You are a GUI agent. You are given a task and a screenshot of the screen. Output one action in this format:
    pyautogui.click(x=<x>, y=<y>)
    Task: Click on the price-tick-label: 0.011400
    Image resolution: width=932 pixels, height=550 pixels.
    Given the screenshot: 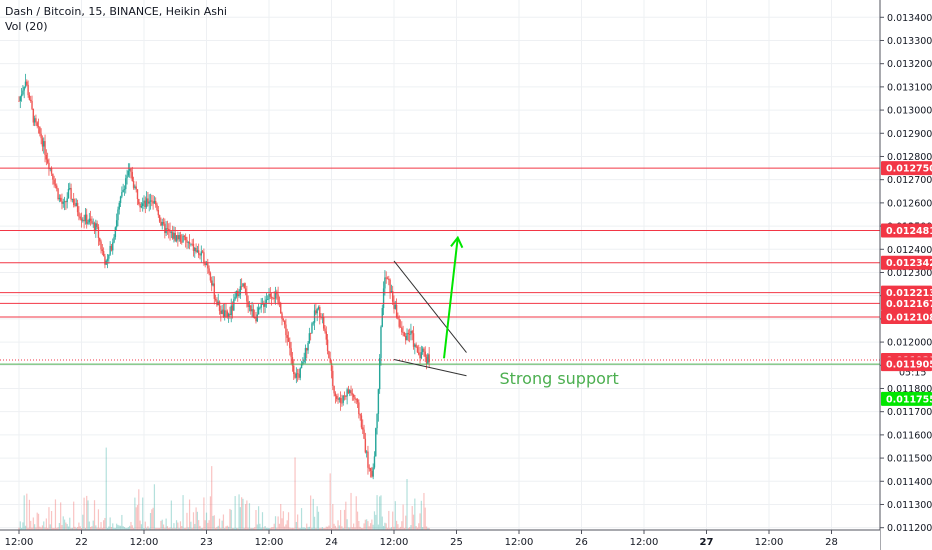 What is the action you would take?
    pyautogui.click(x=909, y=482)
    